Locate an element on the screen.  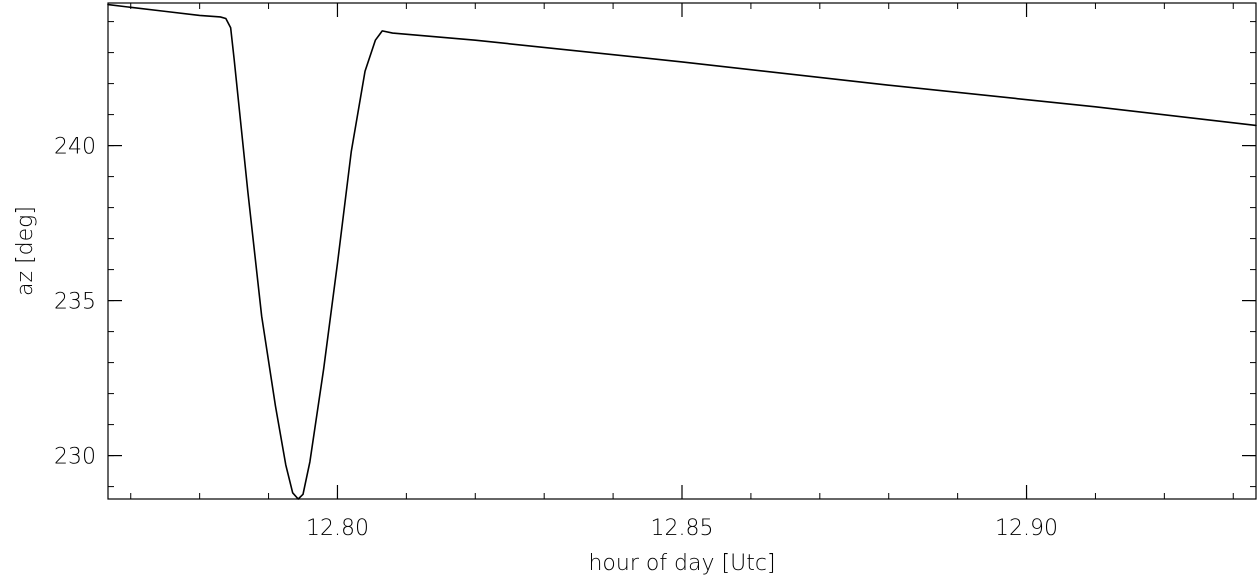
x-tick-label: 12.85 is located at coordinates (682, 528).